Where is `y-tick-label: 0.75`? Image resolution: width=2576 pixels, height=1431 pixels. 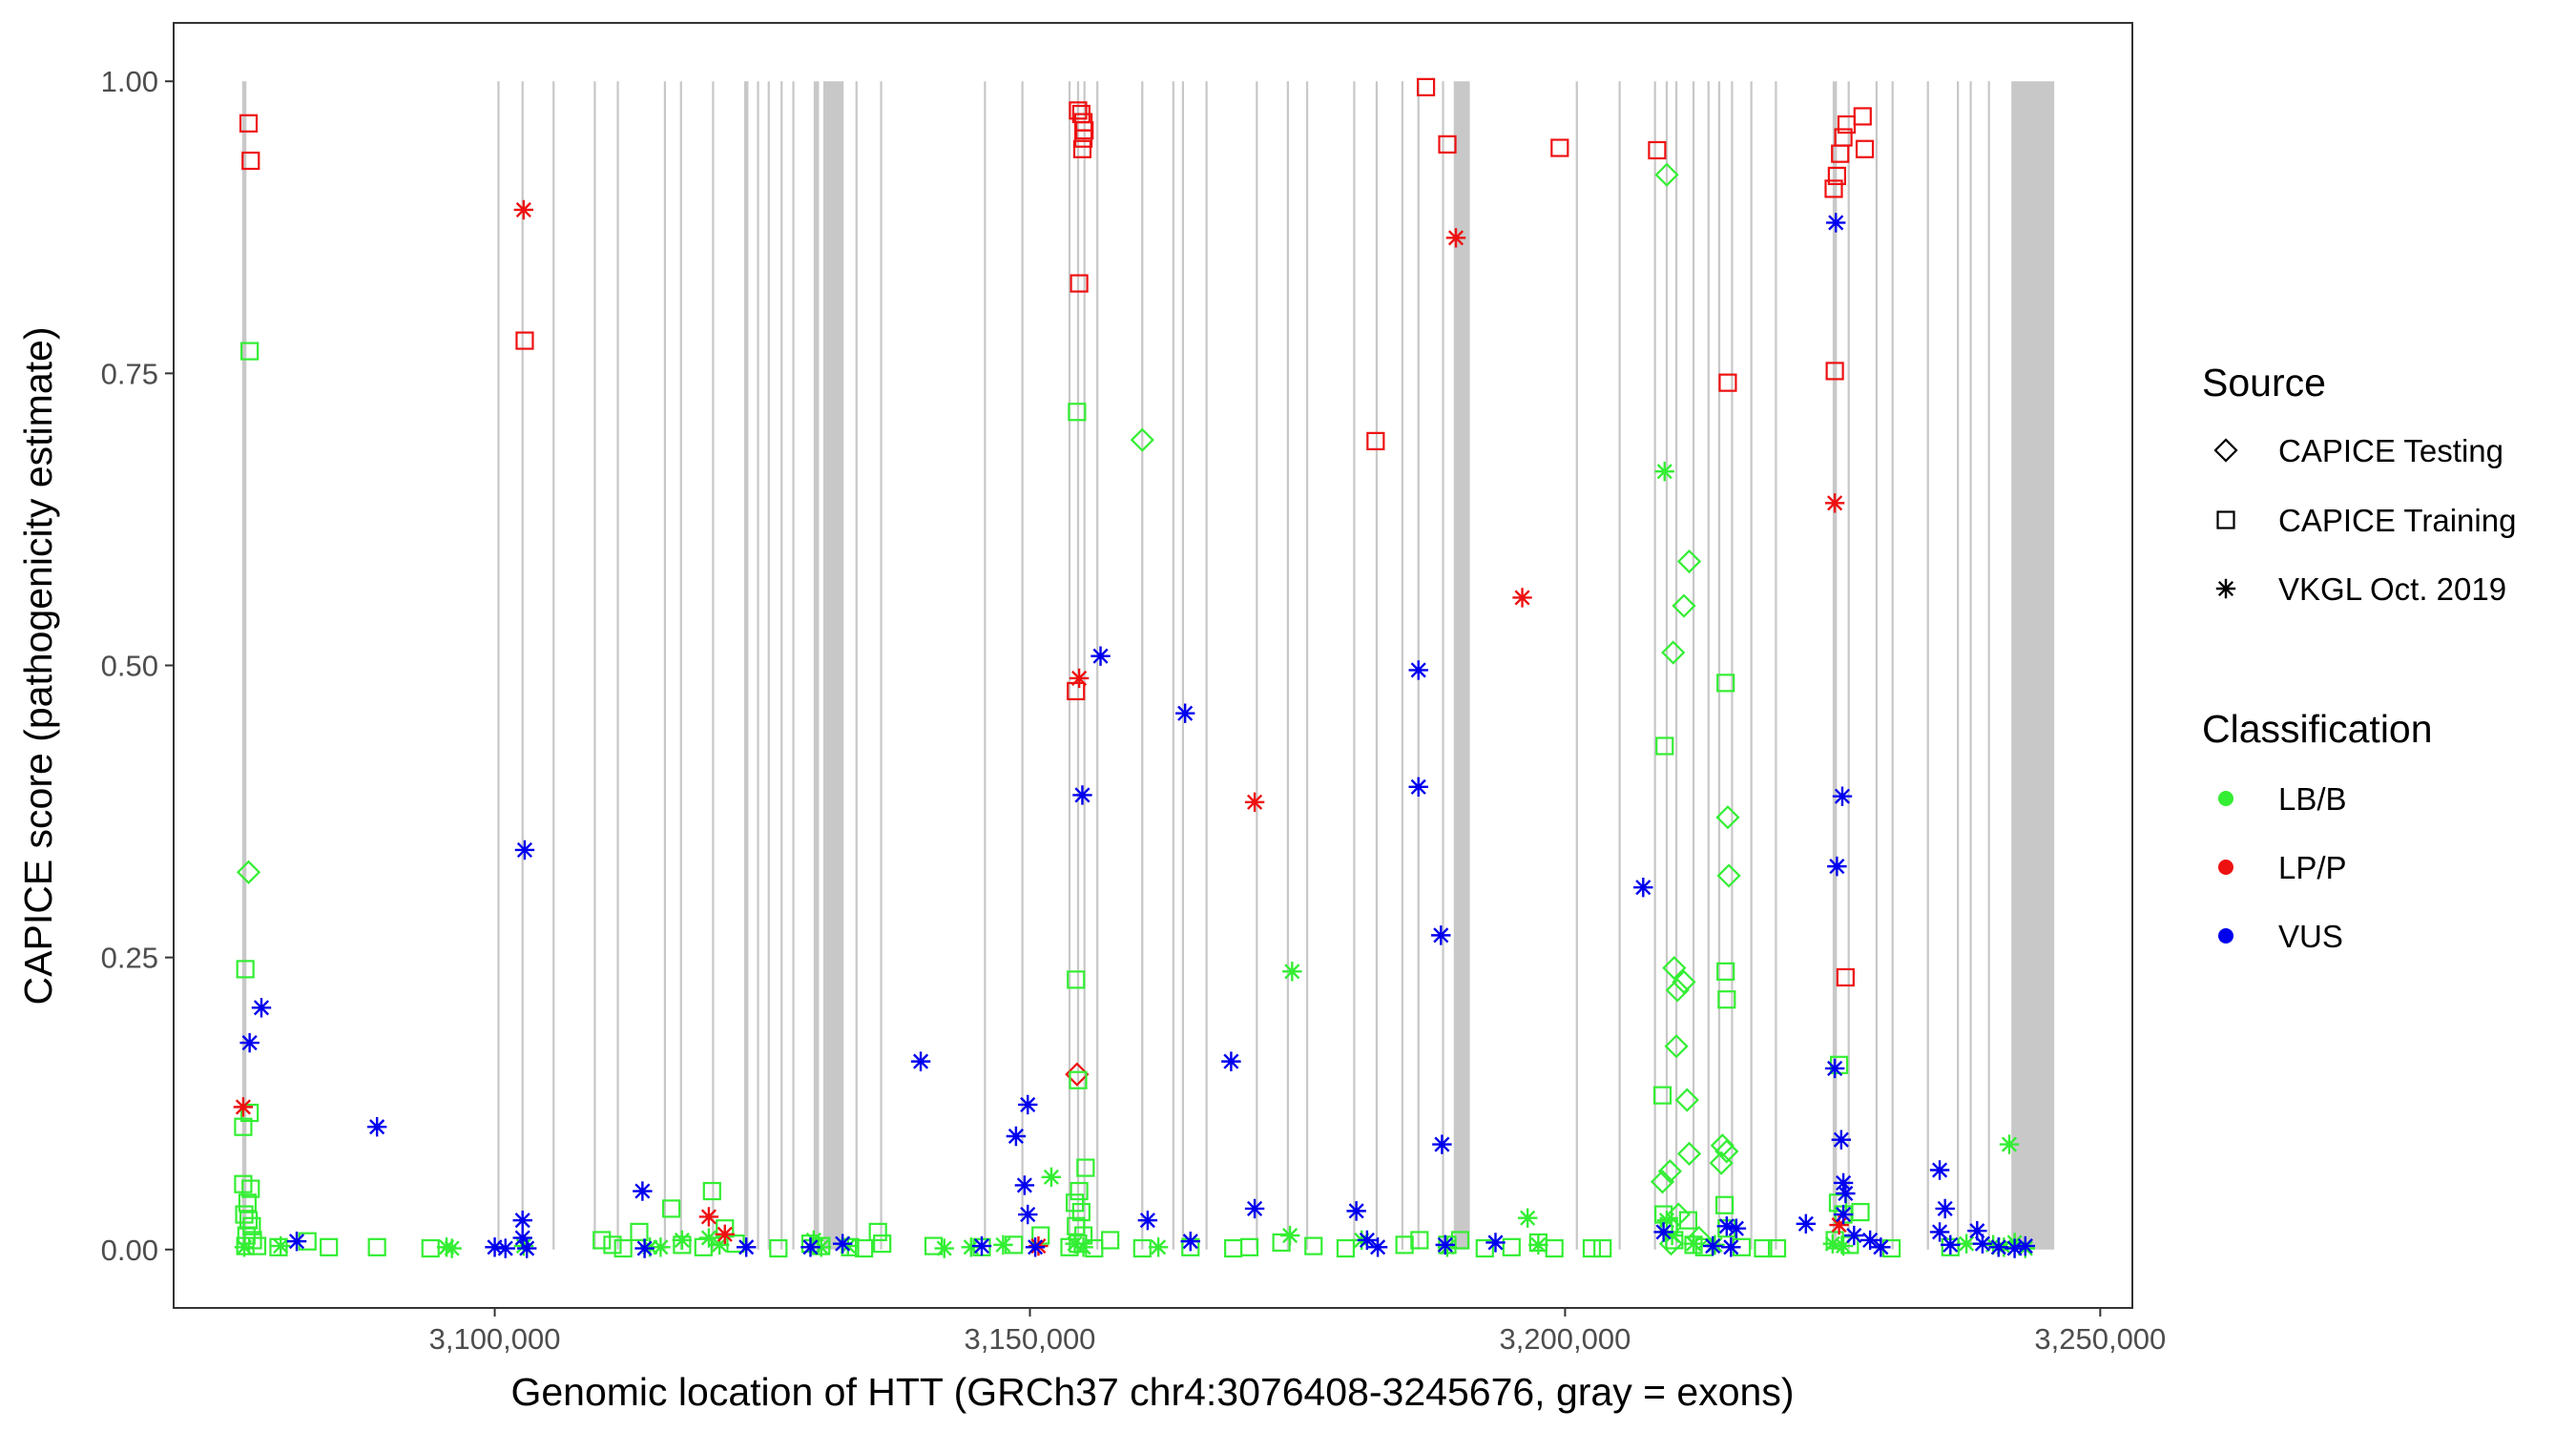 y-tick-label: 0.75 is located at coordinates (129, 373).